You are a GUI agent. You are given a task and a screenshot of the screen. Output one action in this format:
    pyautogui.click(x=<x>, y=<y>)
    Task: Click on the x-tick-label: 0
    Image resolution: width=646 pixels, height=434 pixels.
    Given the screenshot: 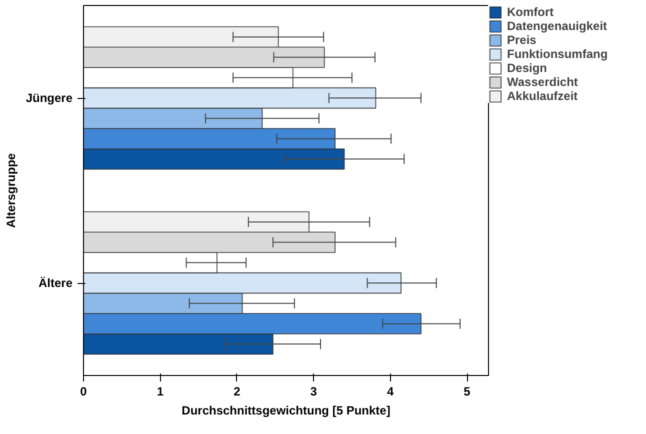 What is the action you would take?
    pyautogui.click(x=84, y=391)
    